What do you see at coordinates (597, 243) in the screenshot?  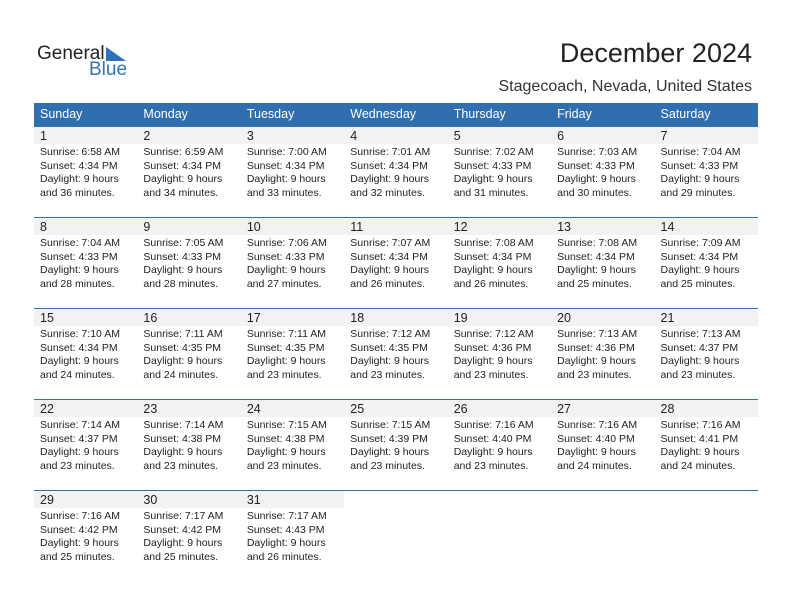 I see `sunrise-text: Sunrise: 7:08 AM` at bounding box center [597, 243].